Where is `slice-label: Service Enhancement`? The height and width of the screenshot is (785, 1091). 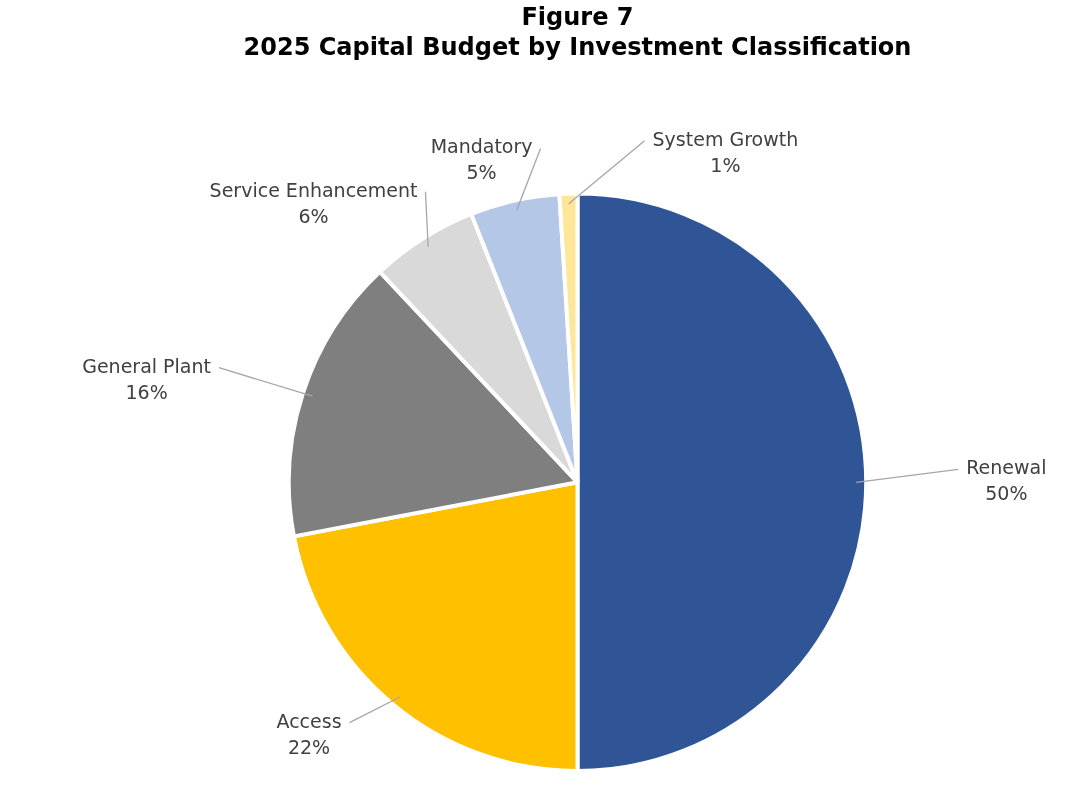 slice-label: Service Enhancement is located at coordinates (313, 189).